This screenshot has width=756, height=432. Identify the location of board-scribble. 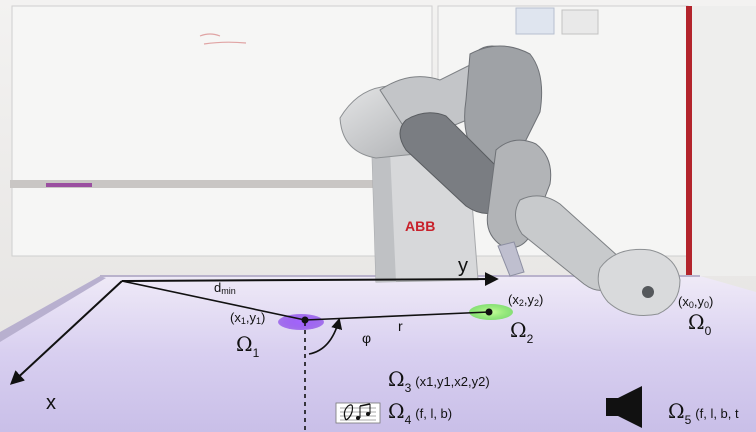
(223, 39).